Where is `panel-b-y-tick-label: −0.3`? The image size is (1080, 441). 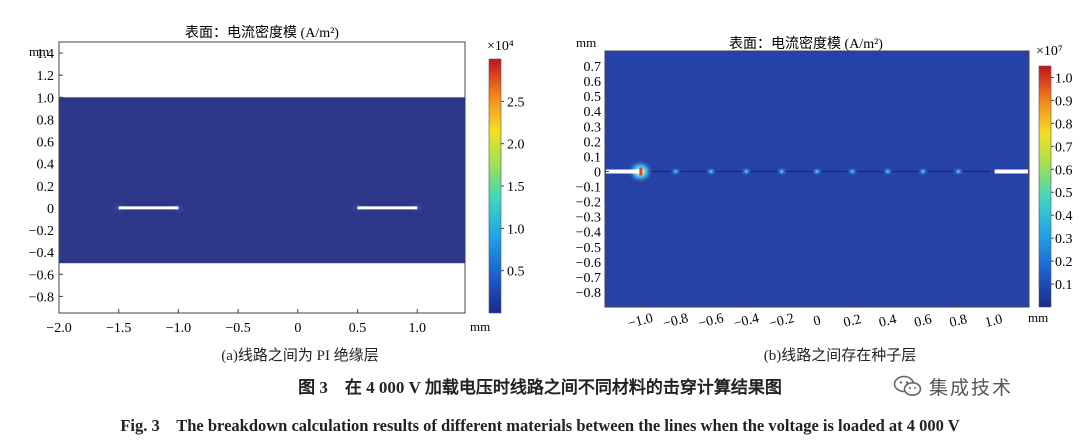 panel-b-y-tick-label: −0.3 is located at coordinates (588, 218).